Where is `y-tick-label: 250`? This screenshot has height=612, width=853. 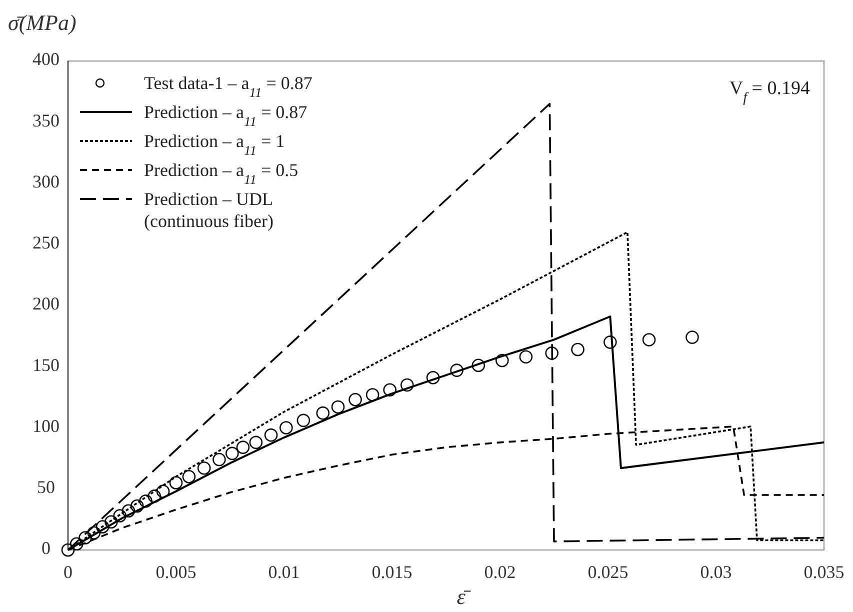
y-tick-label: 250 is located at coordinates (46, 242).